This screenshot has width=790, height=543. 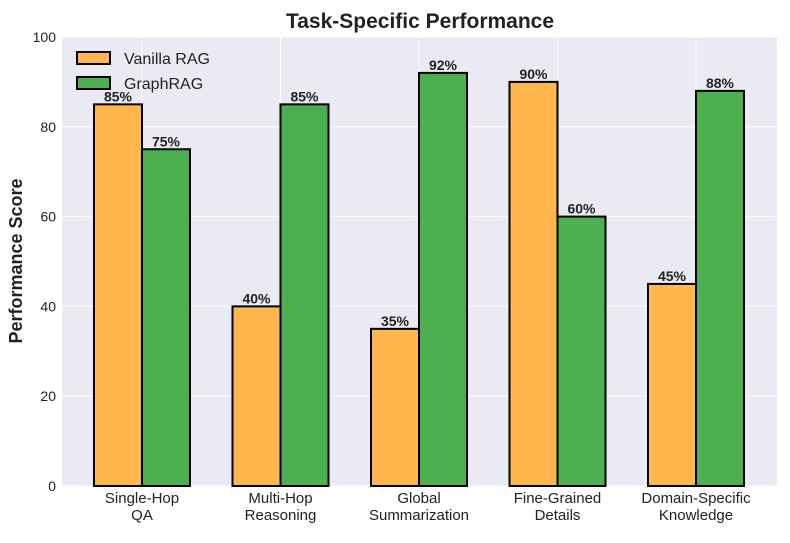 I want to click on x-tick-label: QA, so click(x=142, y=515).